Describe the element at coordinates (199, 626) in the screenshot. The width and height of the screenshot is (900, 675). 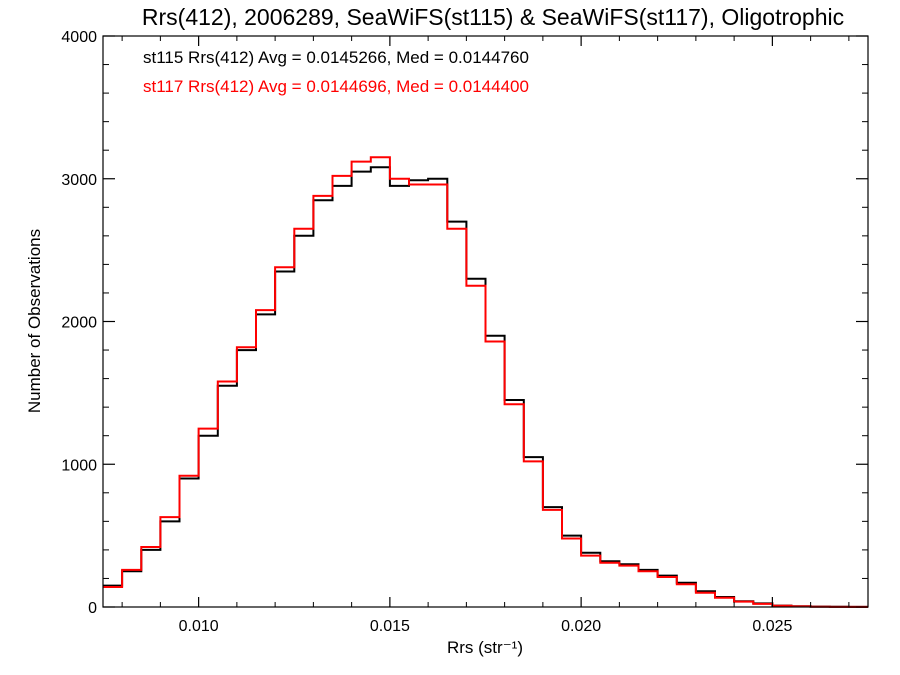
I see `x-tick-label: 0.010` at that location.